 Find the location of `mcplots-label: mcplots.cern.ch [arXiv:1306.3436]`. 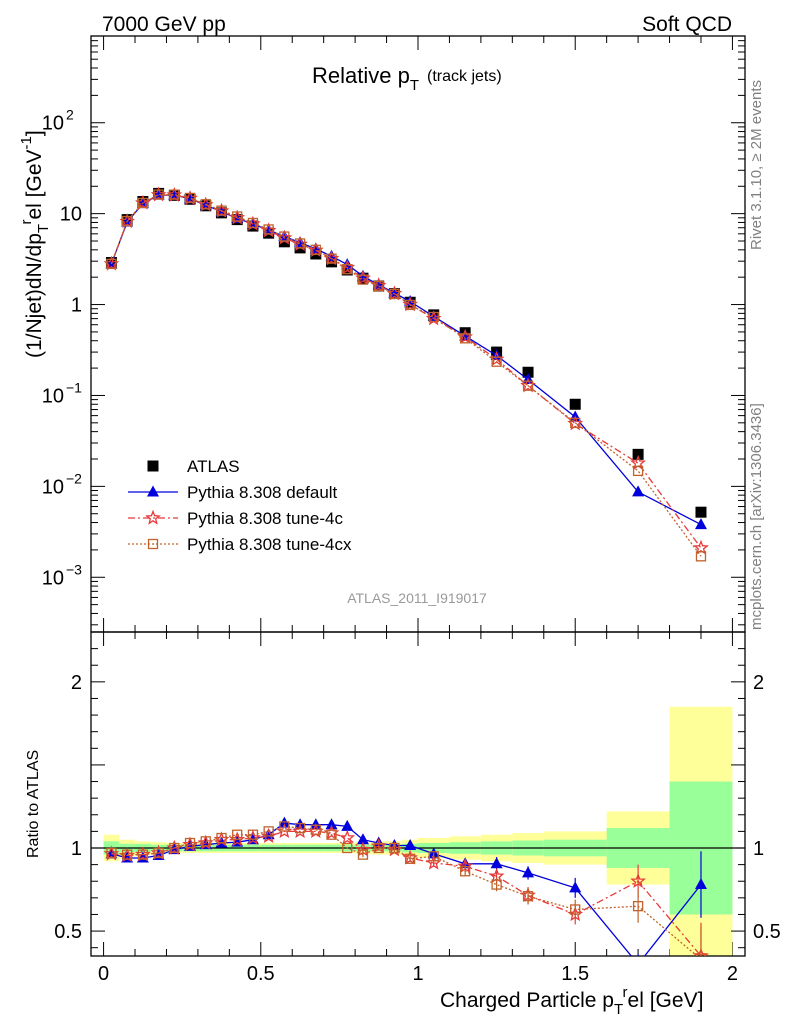

mcplots-label: mcplots.cern.ch [arXiv:1306.3436] is located at coordinates (756, 516).